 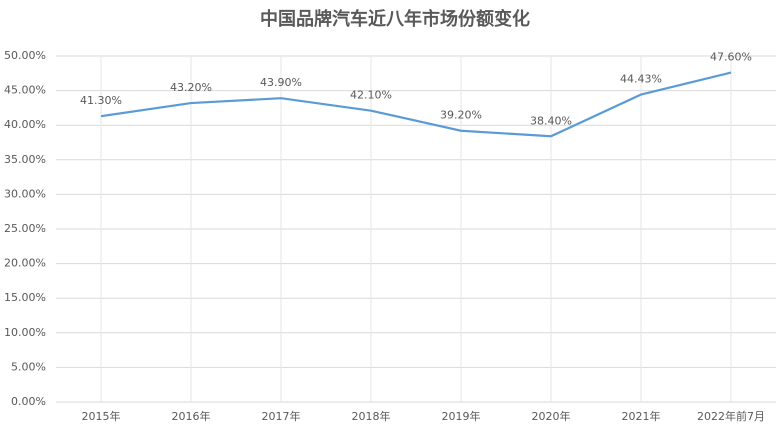 I want to click on x-tick-label: 2020年, so click(x=551, y=416).